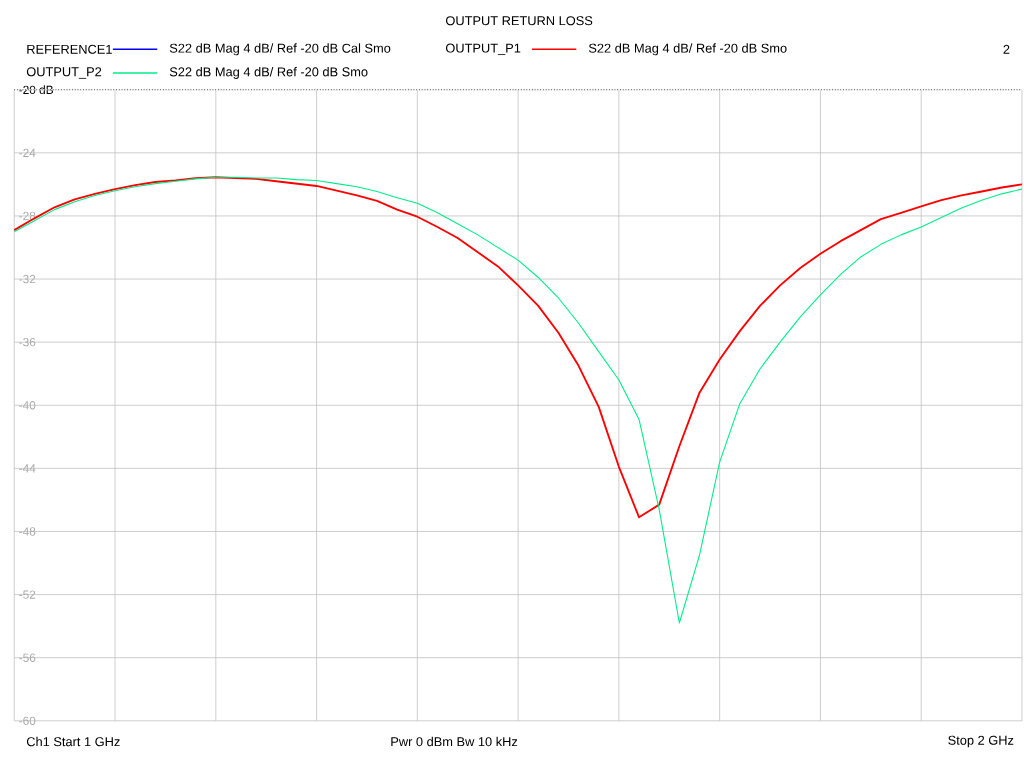  Describe the element at coordinates (27, 531) in the screenshot. I see `y-tick-label: -48` at that location.